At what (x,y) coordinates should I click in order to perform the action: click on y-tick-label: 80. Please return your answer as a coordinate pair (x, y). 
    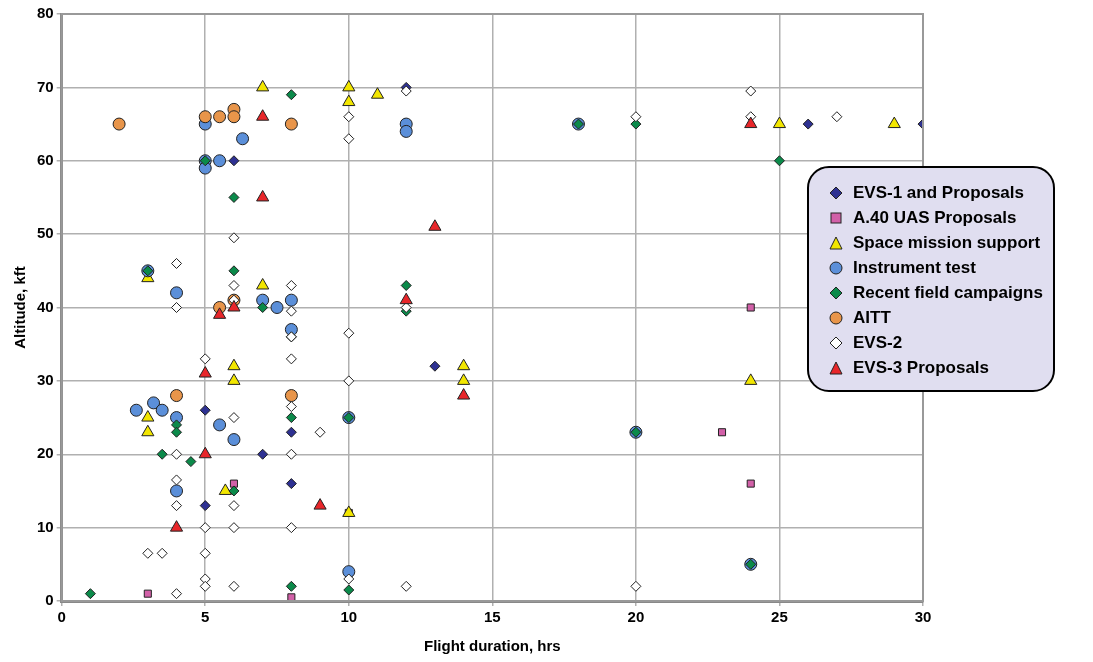
    Looking at the image, I should click on (45, 13).